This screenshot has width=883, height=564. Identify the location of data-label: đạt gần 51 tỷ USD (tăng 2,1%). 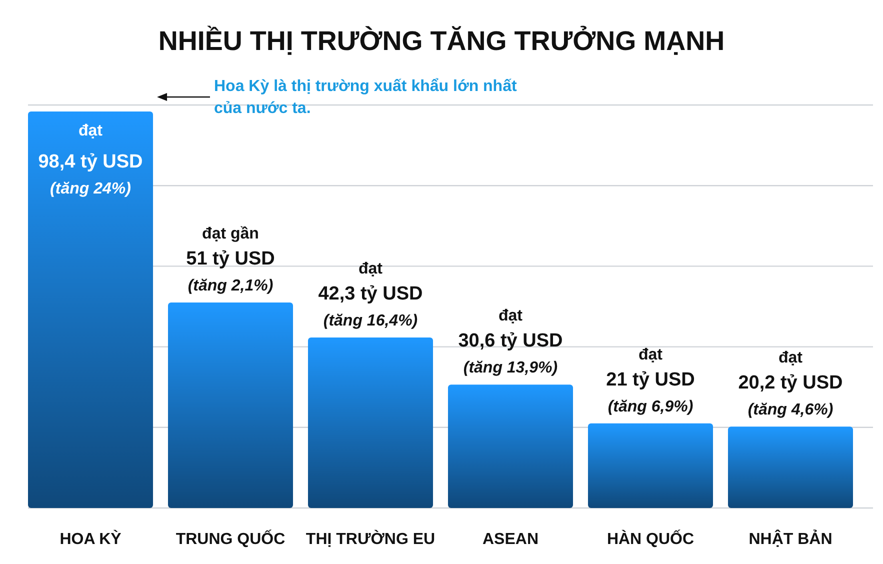
(230, 259).